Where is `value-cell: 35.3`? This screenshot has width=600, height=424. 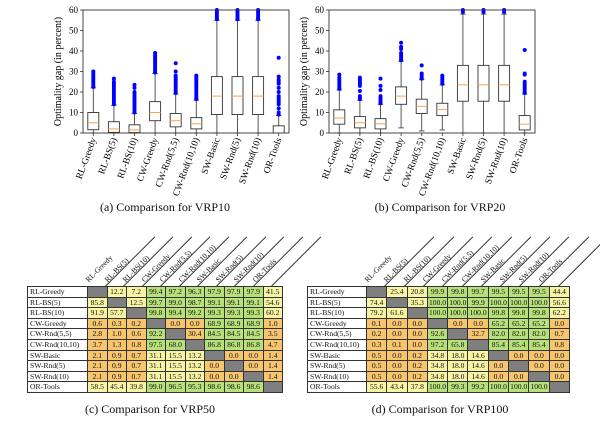
value-cell: 35.3 is located at coordinates (417, 302).